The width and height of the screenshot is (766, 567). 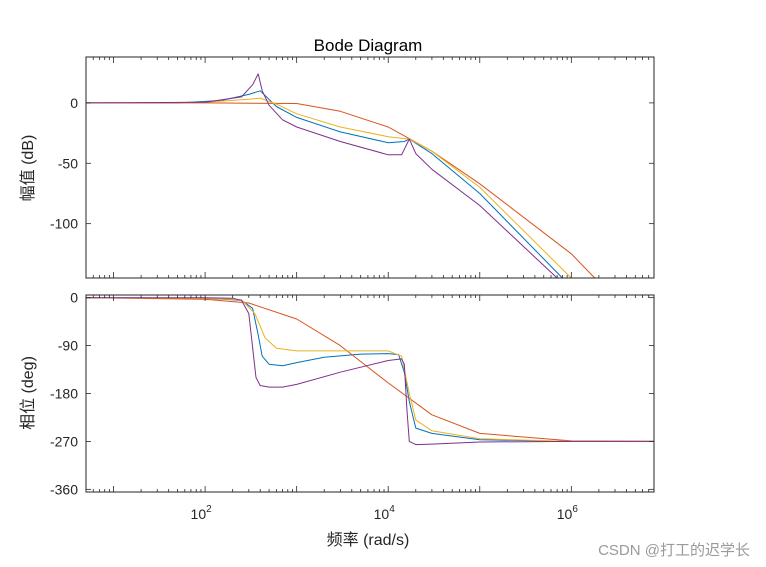 What do you see at coordinates (64, 224) in the screenshot?
I see `magnitude-ytick-label: -100` at bounding box center [64, 224].